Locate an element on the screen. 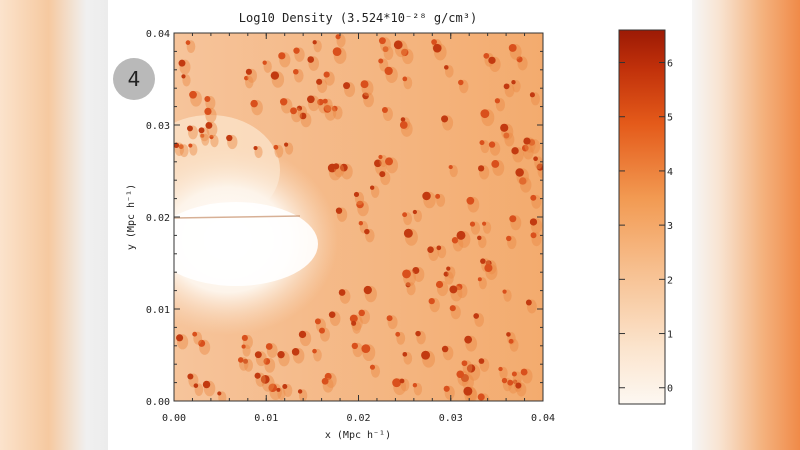 The height and width of the screenshot is (450, 800). y-tick-label: 0.01 is located at coordinates (158, 310).